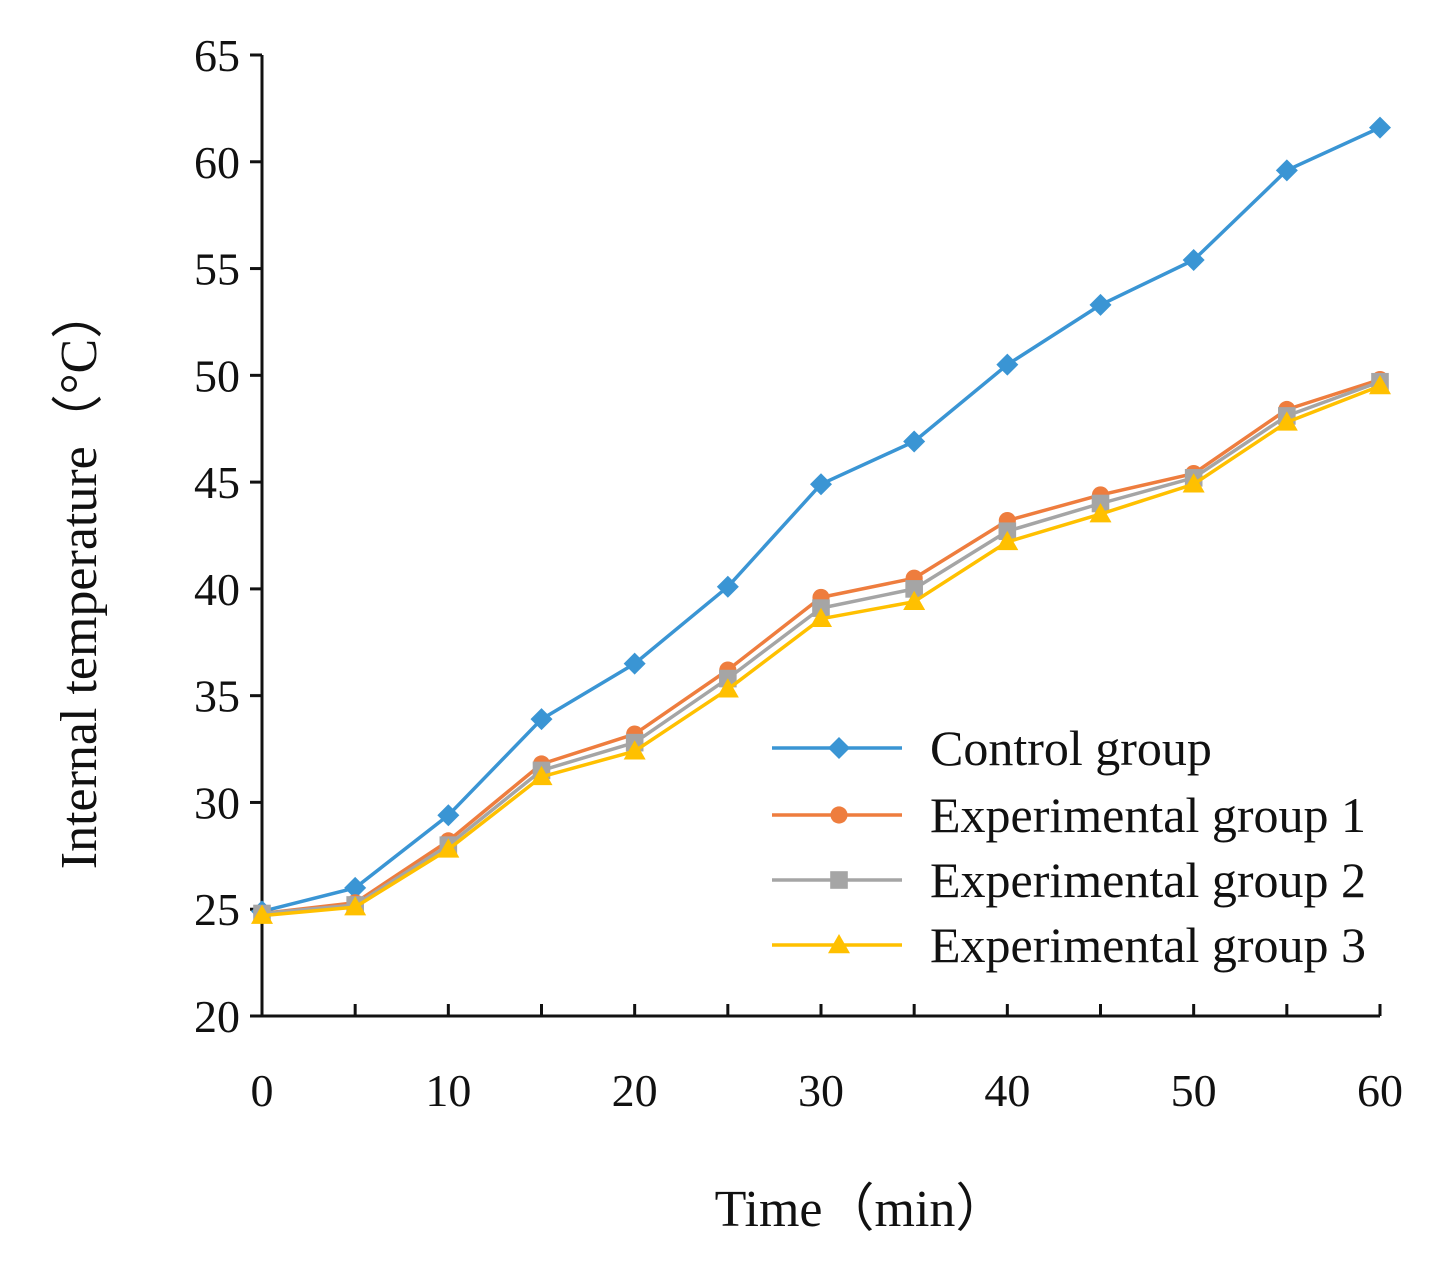  I want to click on y-tick-label: 60, so click(217, 162).